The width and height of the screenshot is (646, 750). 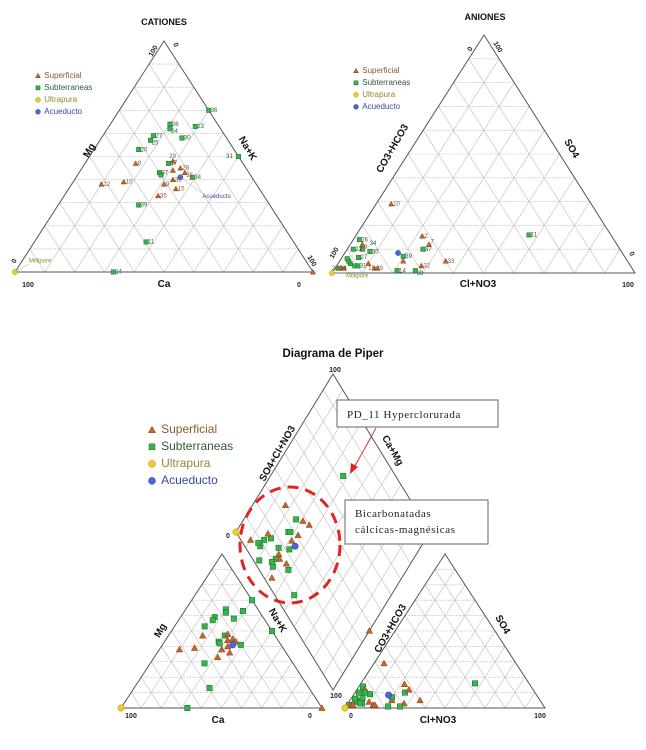 I want to click on ultrapura-marker, so click(x=345, y=708).